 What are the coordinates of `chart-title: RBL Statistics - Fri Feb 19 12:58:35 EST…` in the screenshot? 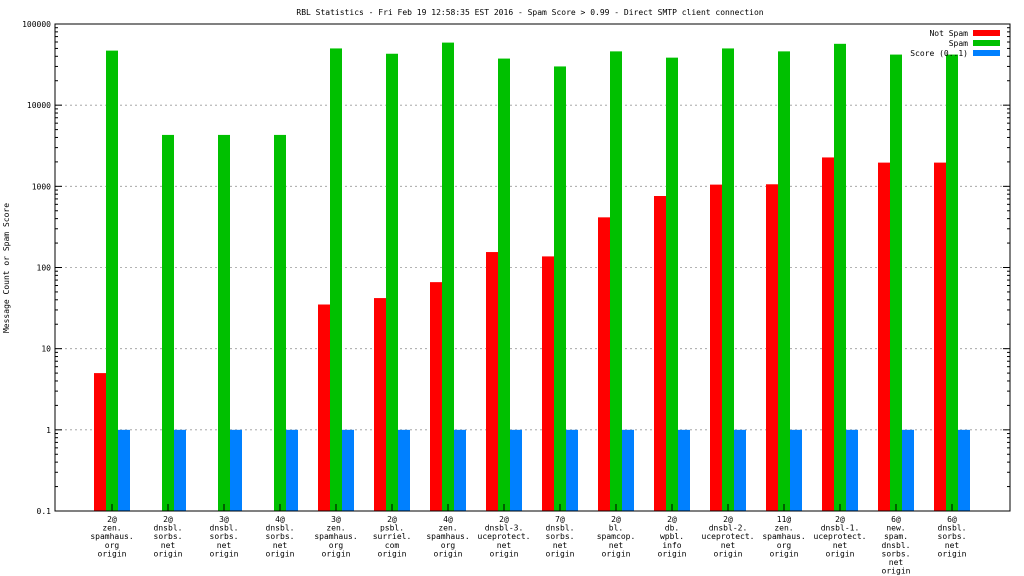 It's located at (529, 12).